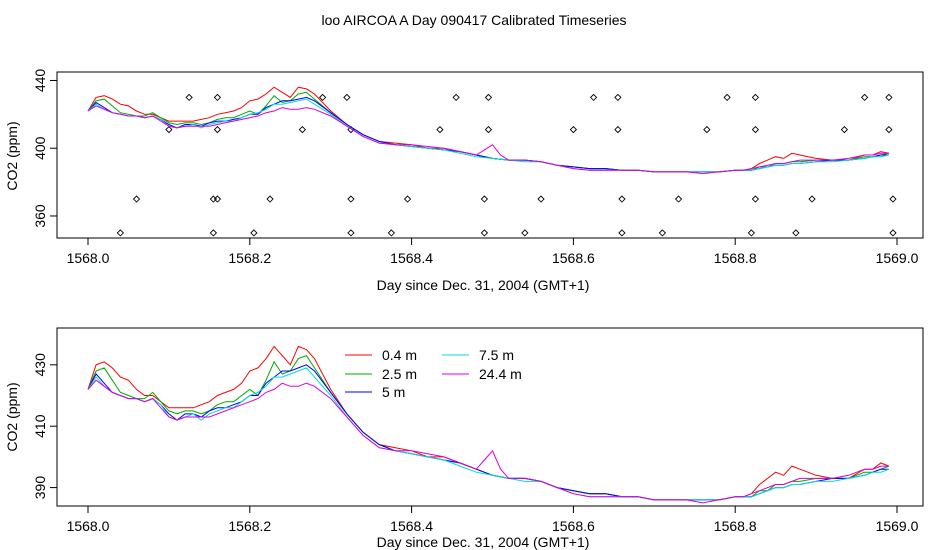 Image resolution: width=950 pixels, height=550 pixels. Describe the element at coordinates (12, 416) in the screenshot. I see `bottom-y-axis-label: CO2 (ppm)` at that location.